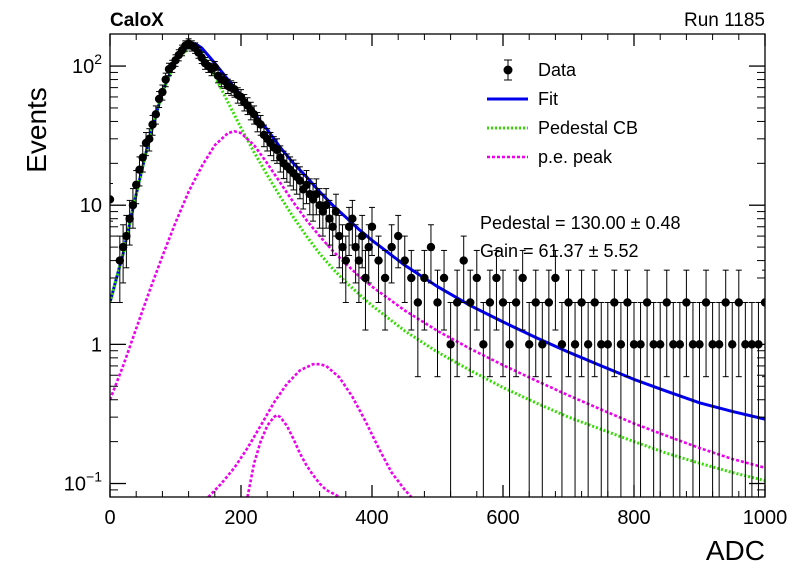 The image size is (796, 572). I want to click on legend: Data Fit Pedestal CB p.e. peak, so click(562, 113).